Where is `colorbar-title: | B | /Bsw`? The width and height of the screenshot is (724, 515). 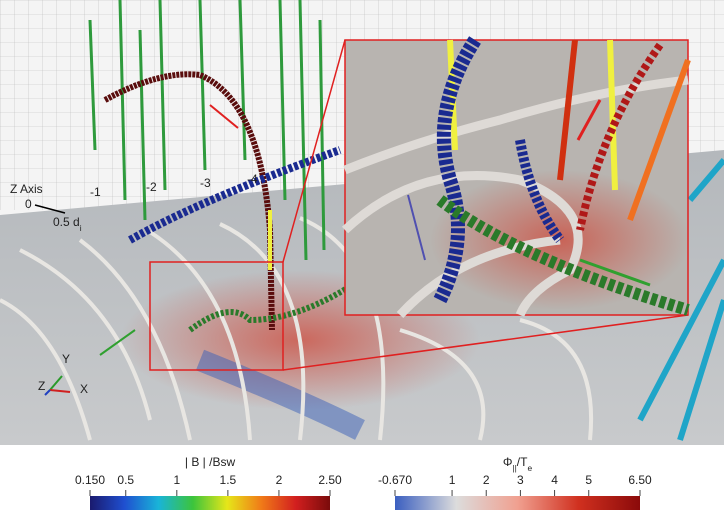 colorbar-title: | B | /Bsw is located at coordinates (210, 462).